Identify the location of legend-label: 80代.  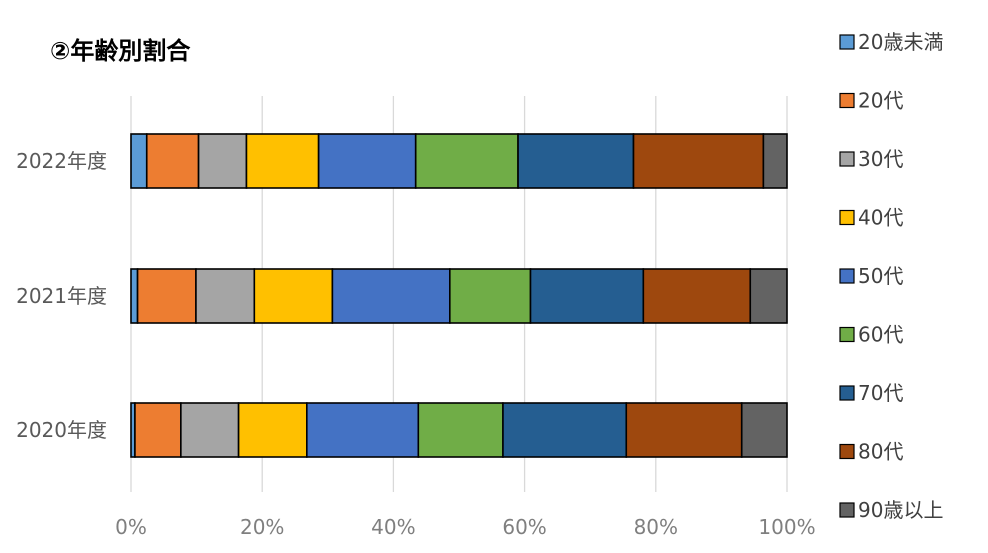
(880, 452).